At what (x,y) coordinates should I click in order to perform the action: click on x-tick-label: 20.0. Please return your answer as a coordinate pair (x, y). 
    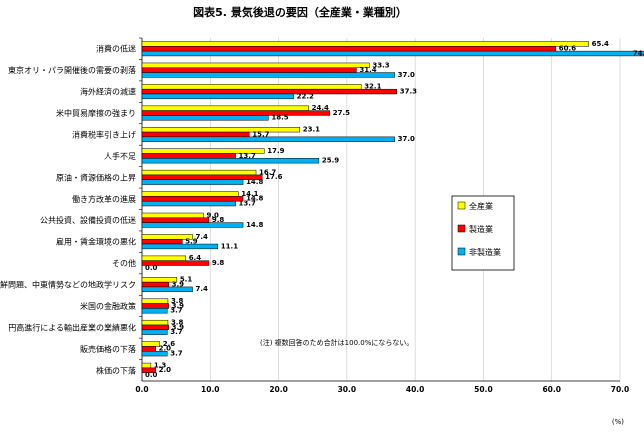
    Looking at the image, I should click on (278, 389).